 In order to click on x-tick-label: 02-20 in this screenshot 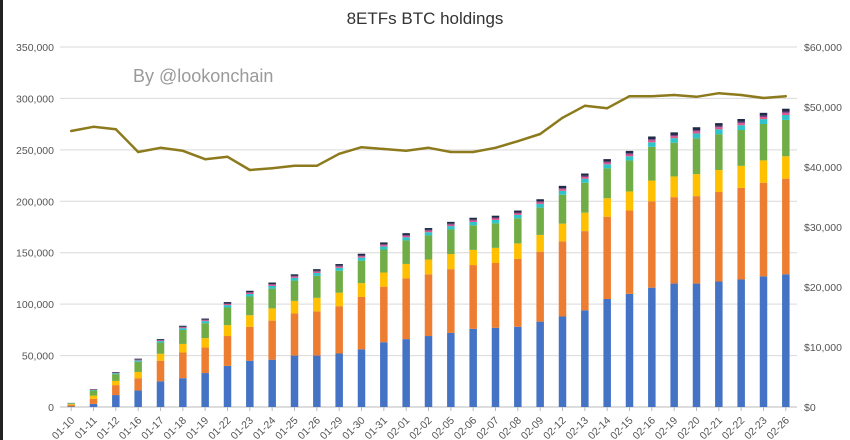, I will do `click(689, 427)`.